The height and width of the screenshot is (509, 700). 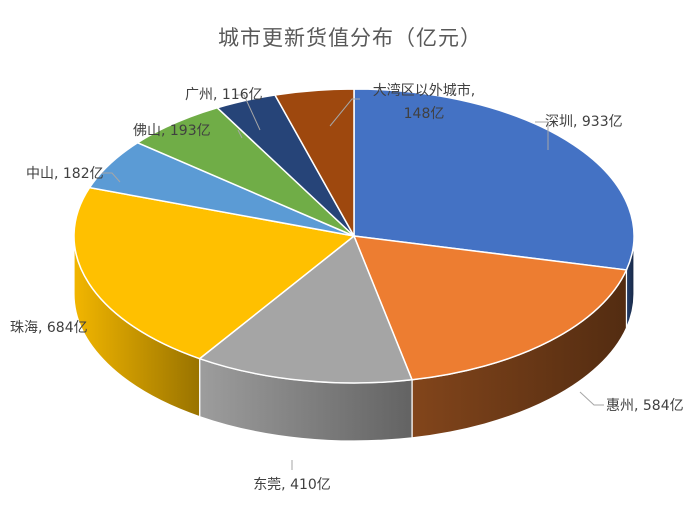 I want to click on chart-title: 城市更新货值分布（亿元）, so click(x=350, y=38).